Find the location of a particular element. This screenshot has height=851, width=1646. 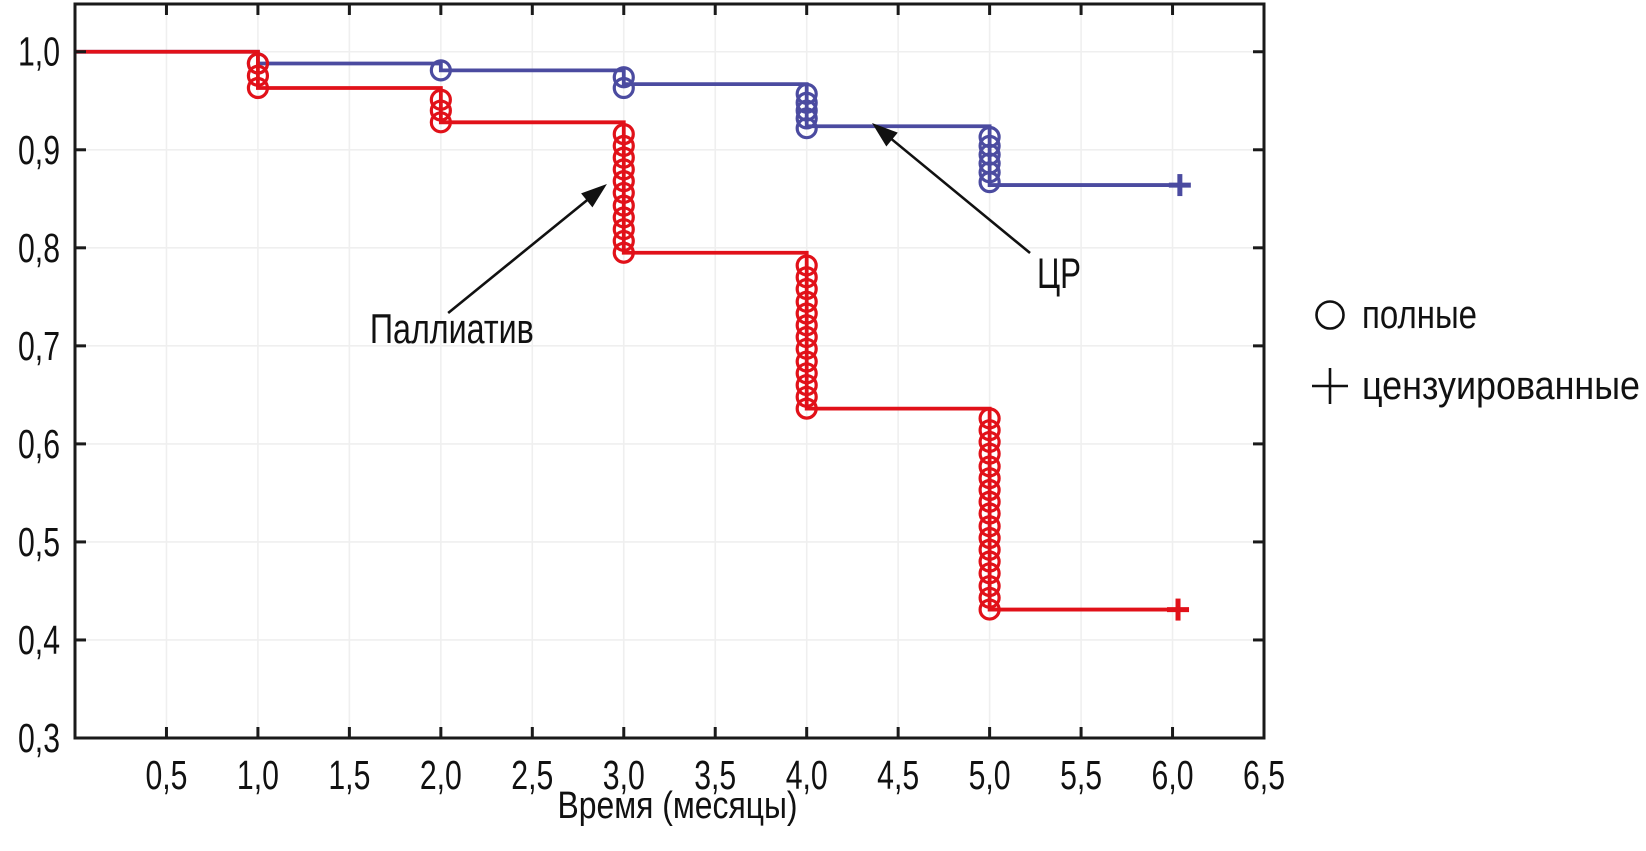

annotation-palliative-label: Паллиатив is located at coordinates (488, 267).